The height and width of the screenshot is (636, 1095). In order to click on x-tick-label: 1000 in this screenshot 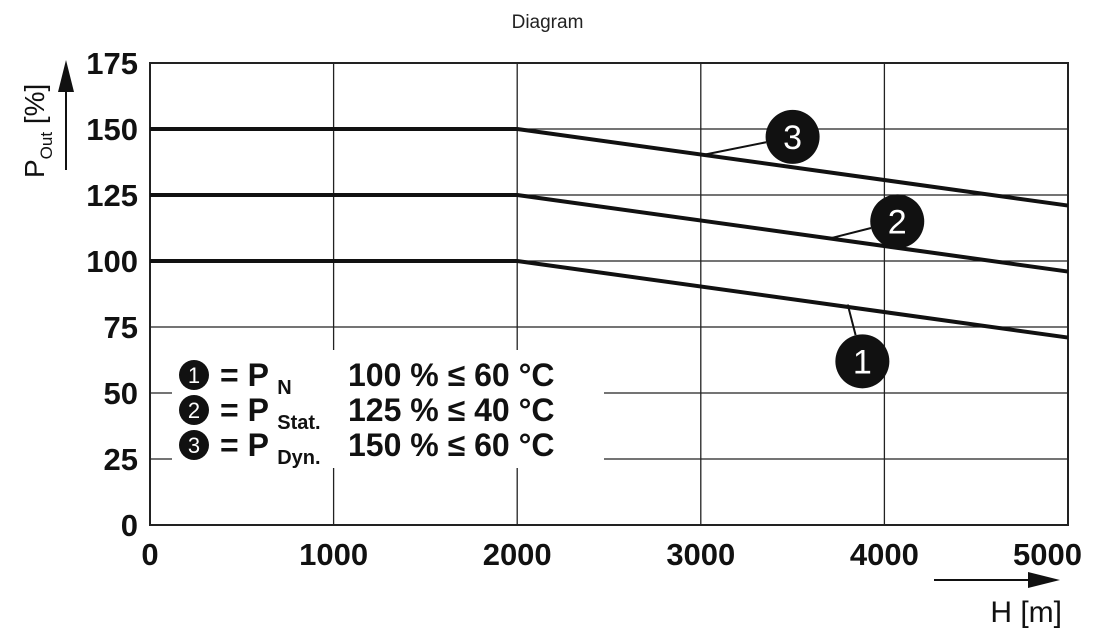, I will do `click(333, 554)`.